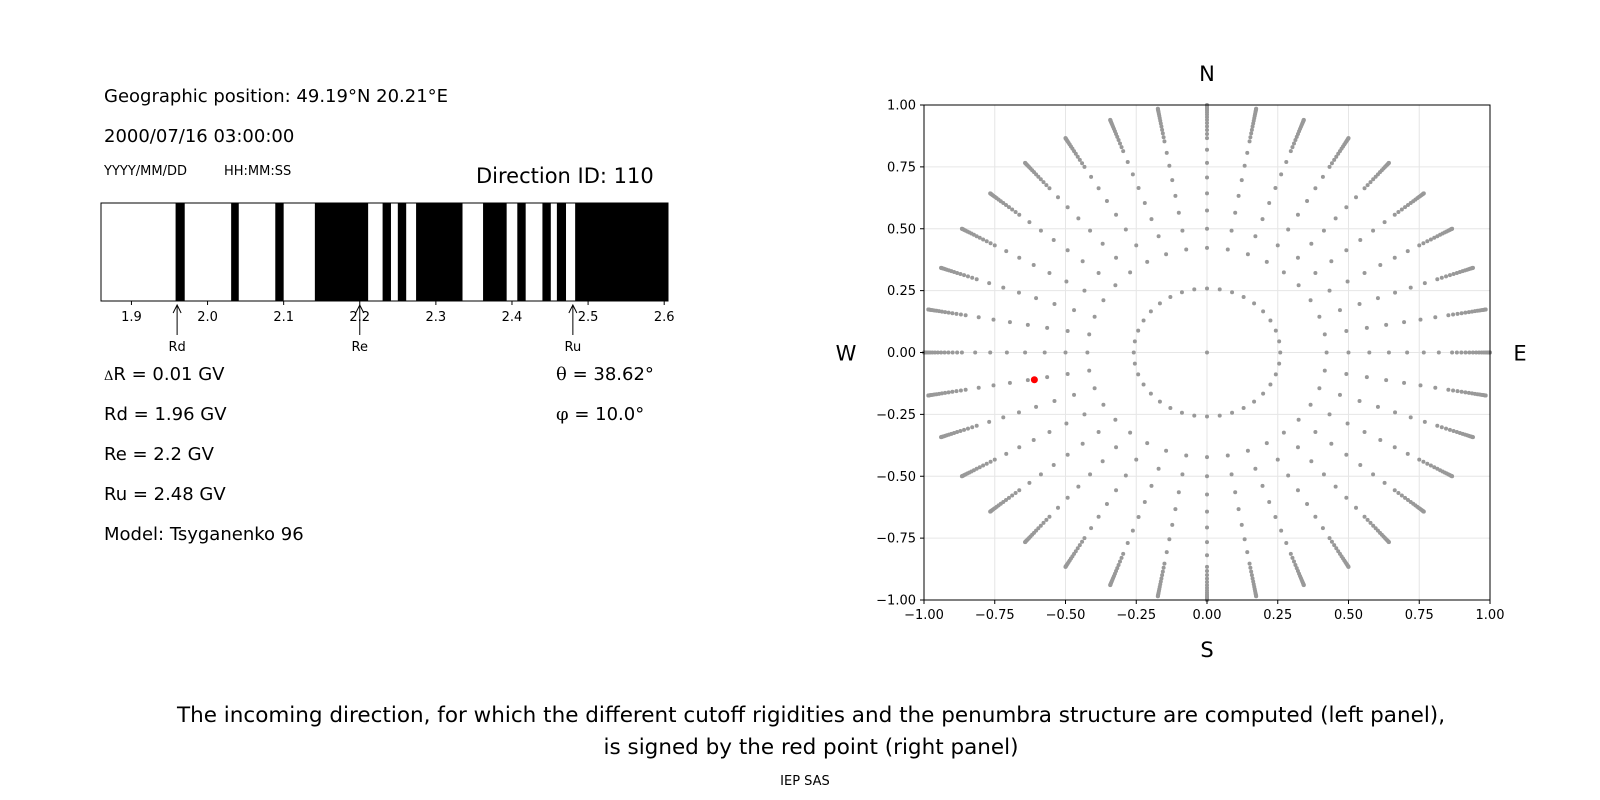 Image resolution: width=1600 pixels, height=800 pixels. What do you see at coordinates (610, 374) in the screenshot?
I see `theta-text: = 38.62°` at bounding box center [610, 374].